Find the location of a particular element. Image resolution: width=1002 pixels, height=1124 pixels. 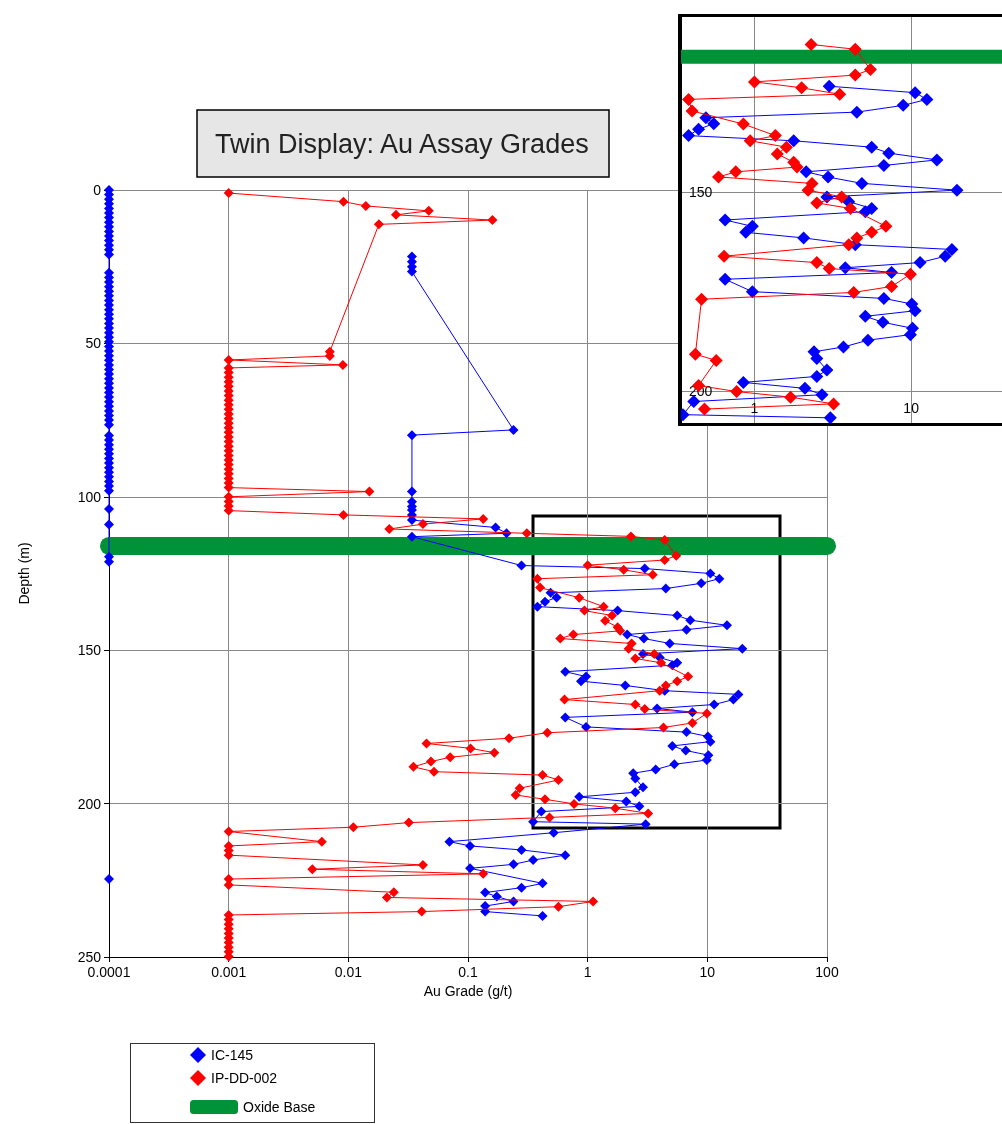

x-tick-label: 1 is located at coordinates (587, 972).